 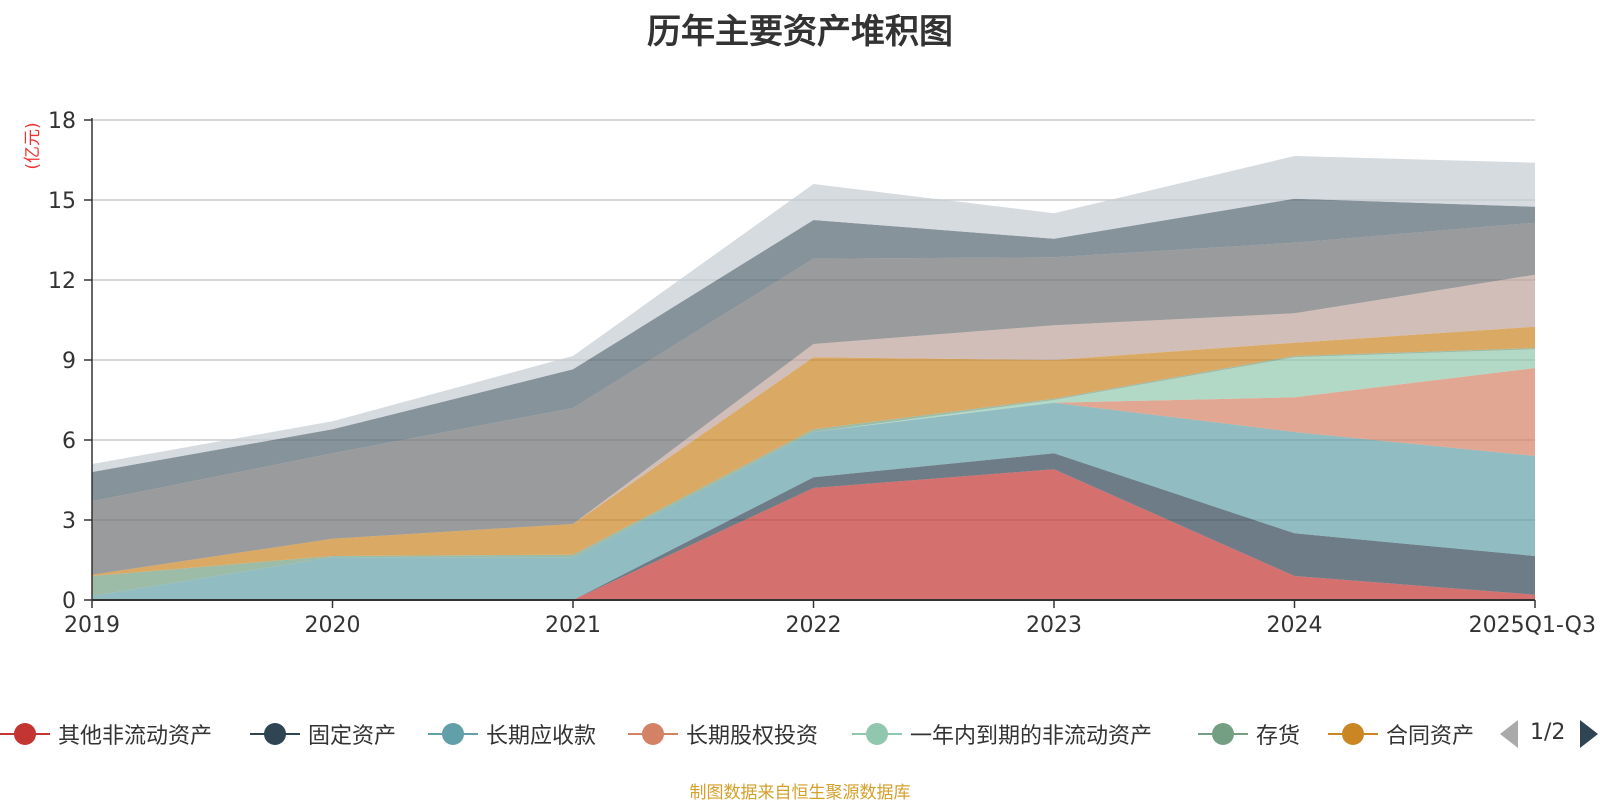 I want to click on legend-item-5: 存货, so click(x=1249, y=734).